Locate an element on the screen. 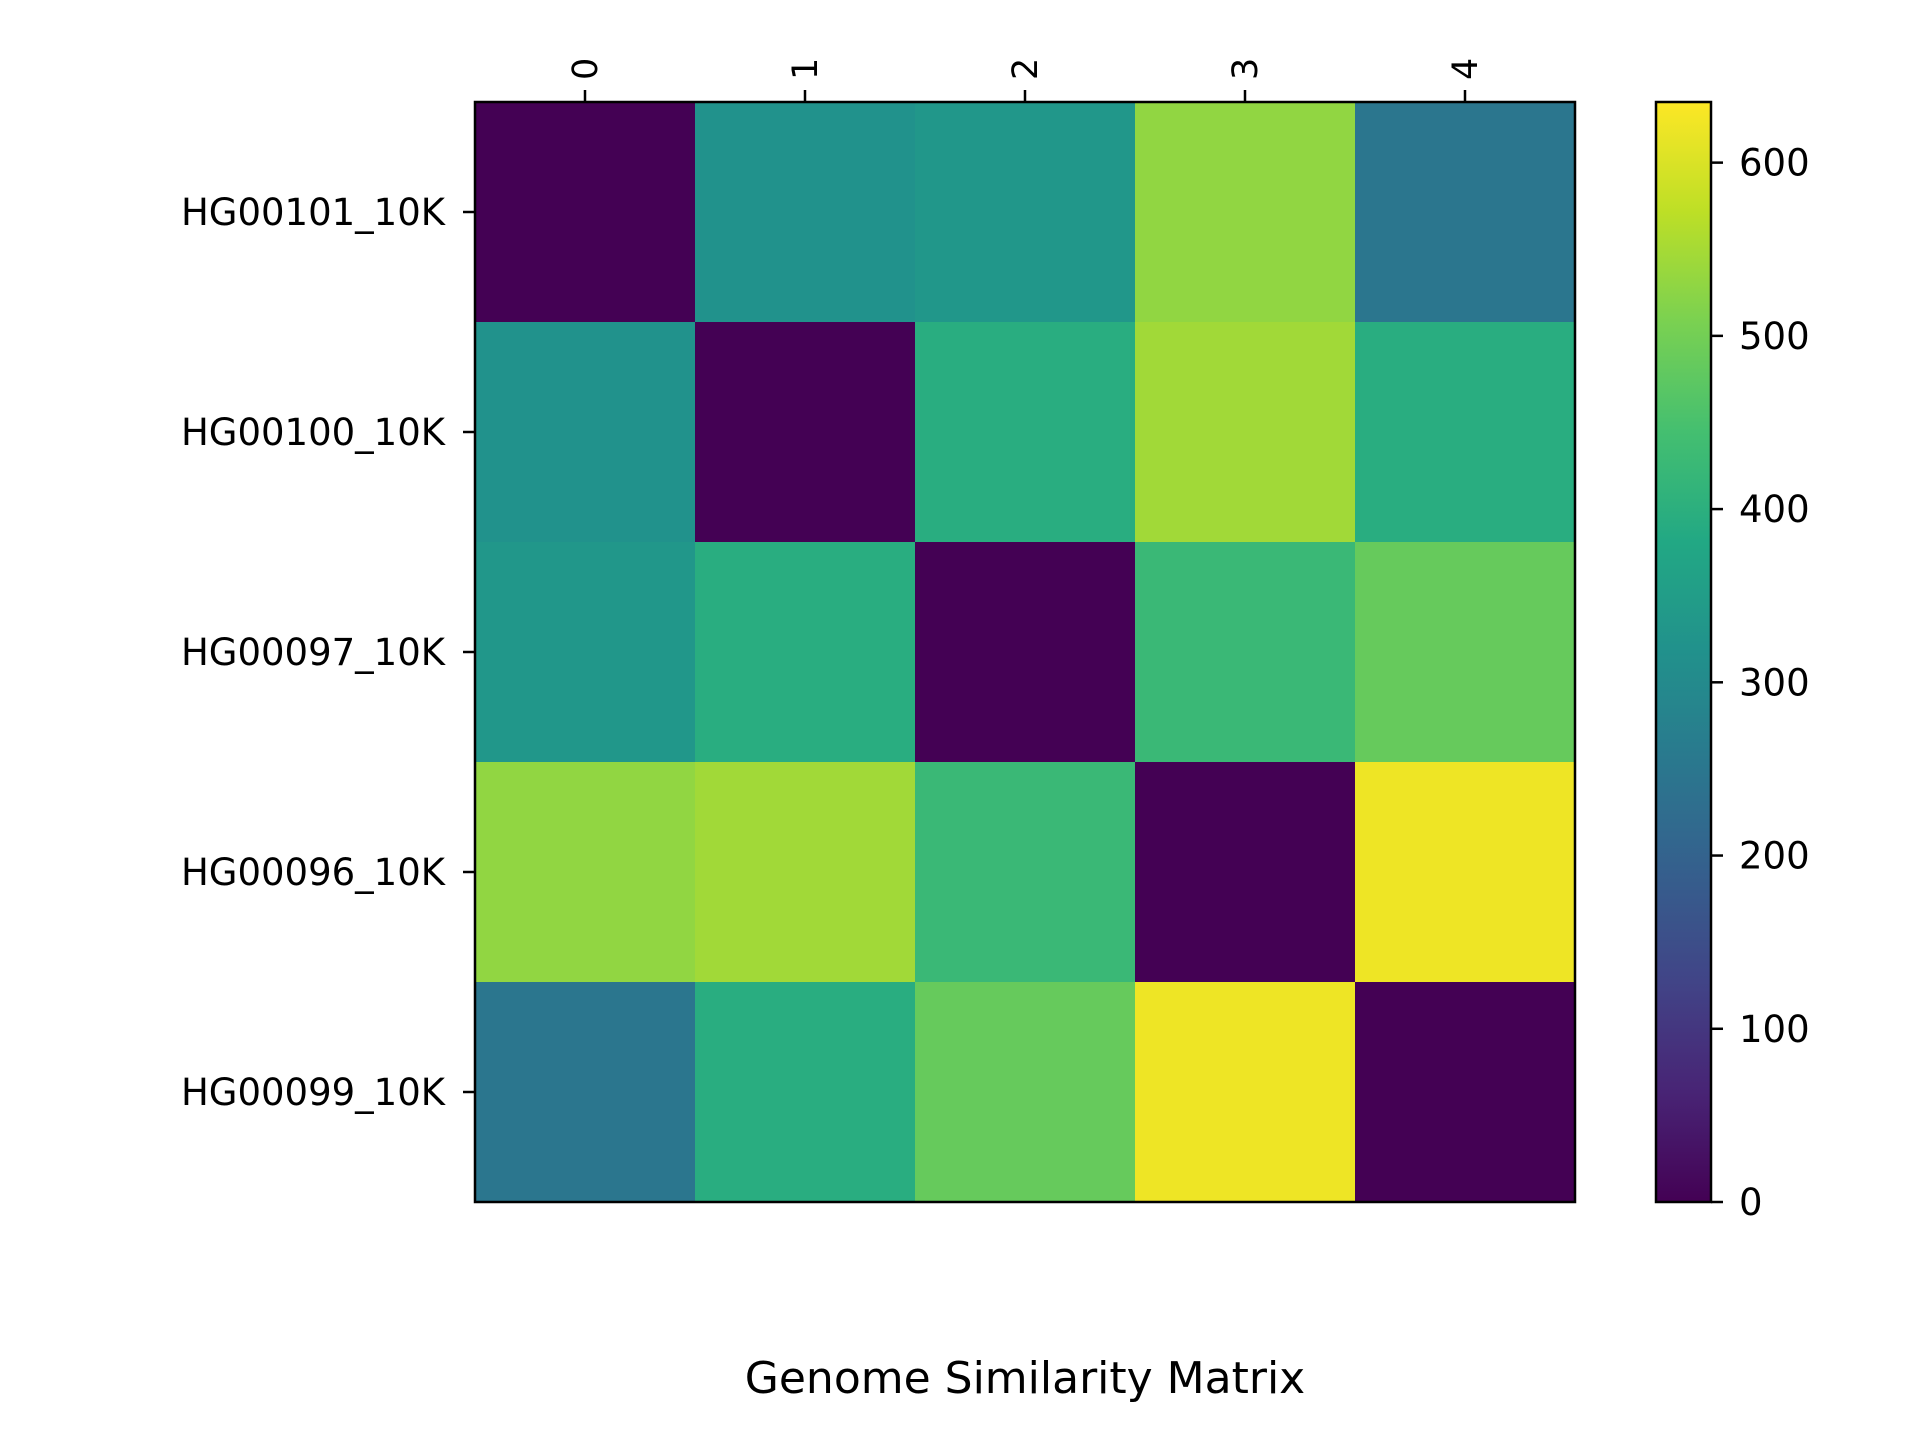 Image resolution: width=1920 pixels, height=1444 pixels. colorbar-tick-label: 100 is located at coordinates (1774, 1029).